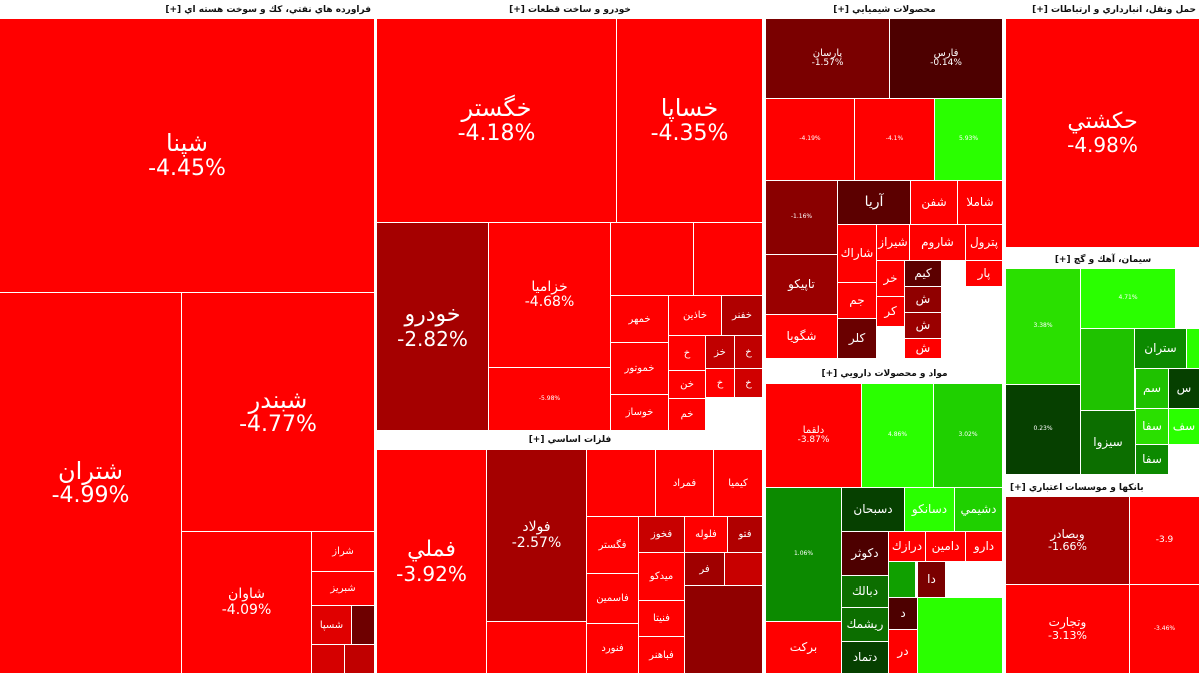 Image resolution: width=1200 pixels, height=674 pixels. Describe the element at coordinates (884, 374) in the screenshot. I see `sector-header-pharma: مواد و محصولات دارويي [+]` at that location.